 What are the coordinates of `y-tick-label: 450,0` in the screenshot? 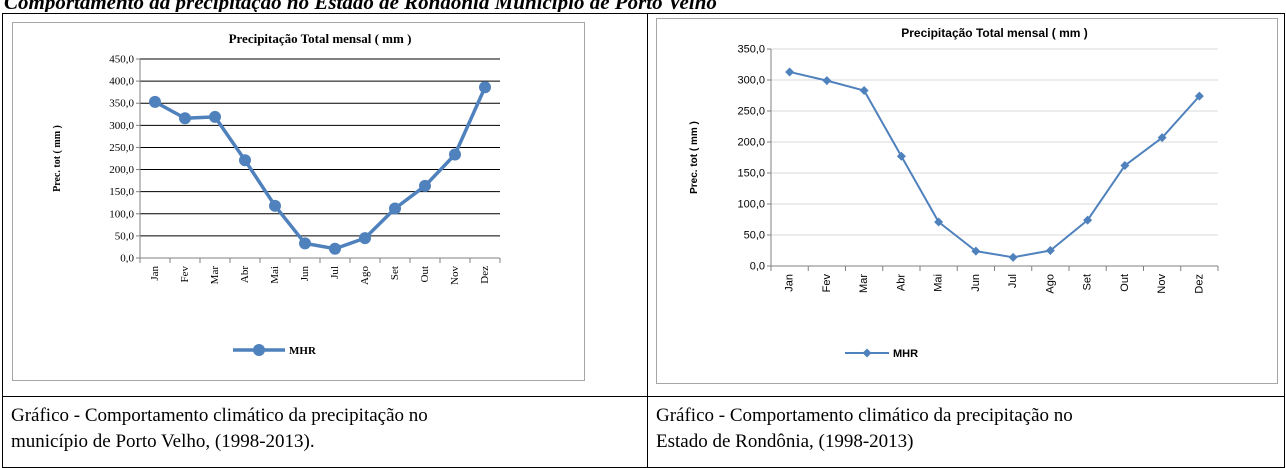 It's located at (121, 60).